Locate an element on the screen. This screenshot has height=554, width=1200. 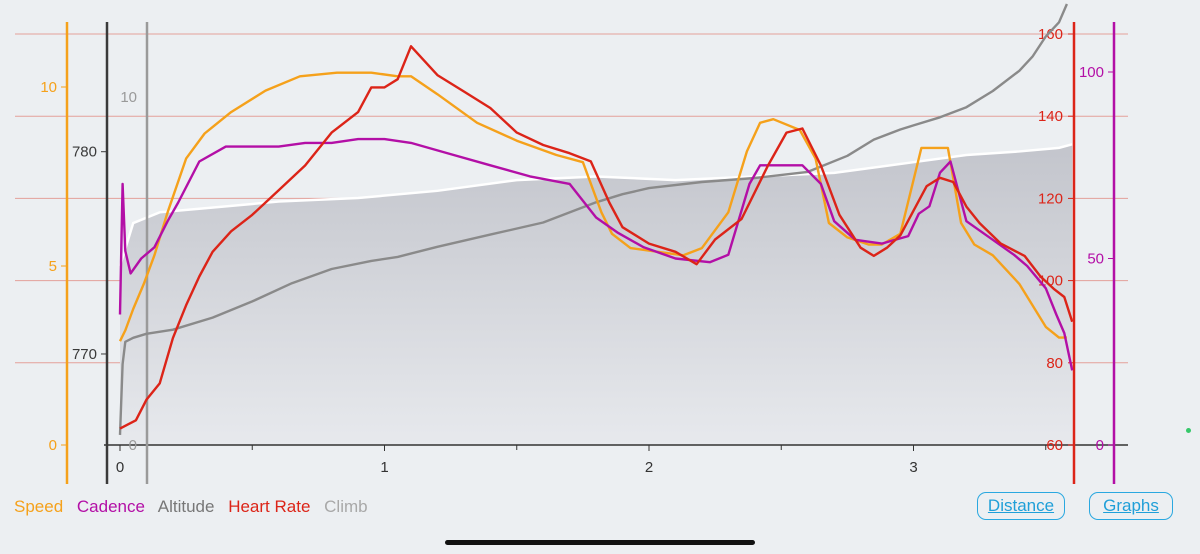
legend: Speed Cadence Altitude Heart Rate Climb is located at coordinates (195, 507).